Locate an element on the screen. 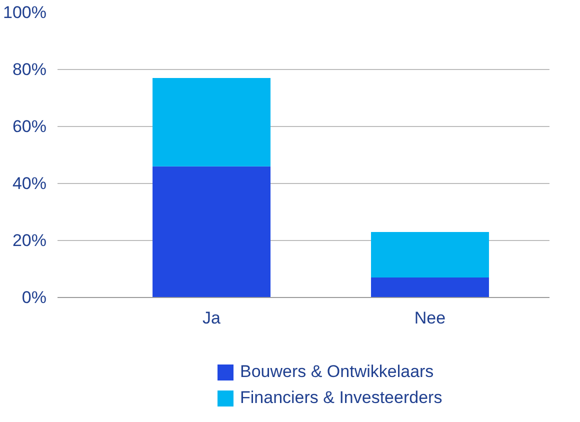 The height and width of the screenshot is (422, 580). y-tick-label: 0% is located at coordinates (34, 297).